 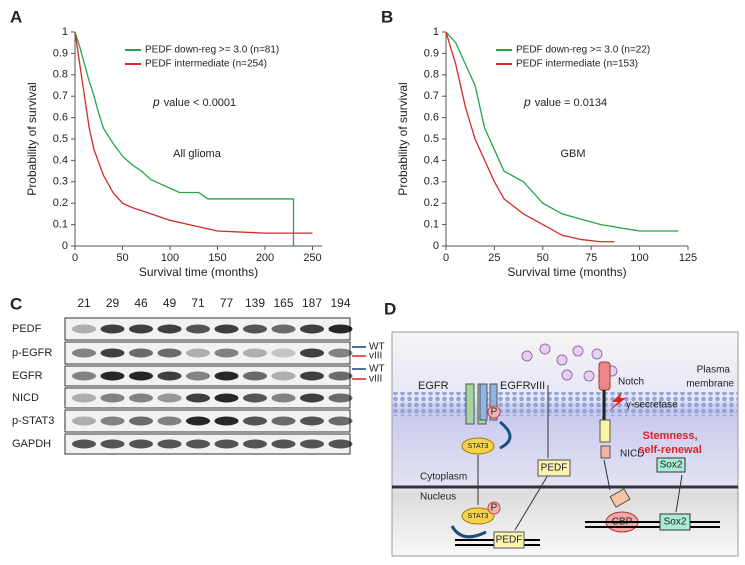 What do you see at coordinates (141, 303) in the screenshot?
I see `lane-label: 46` at bounding box center [141, 303].